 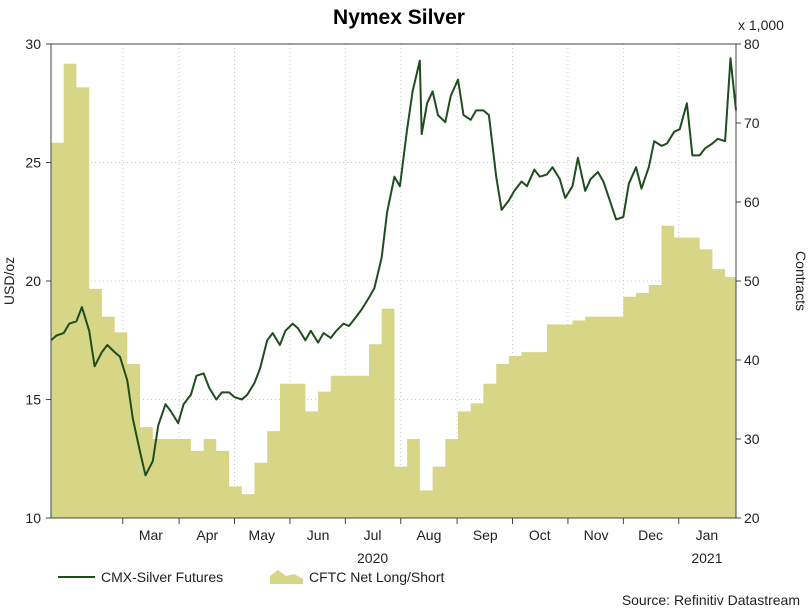 I want to click on month-tick-label: May, so click(x=262, y=535).